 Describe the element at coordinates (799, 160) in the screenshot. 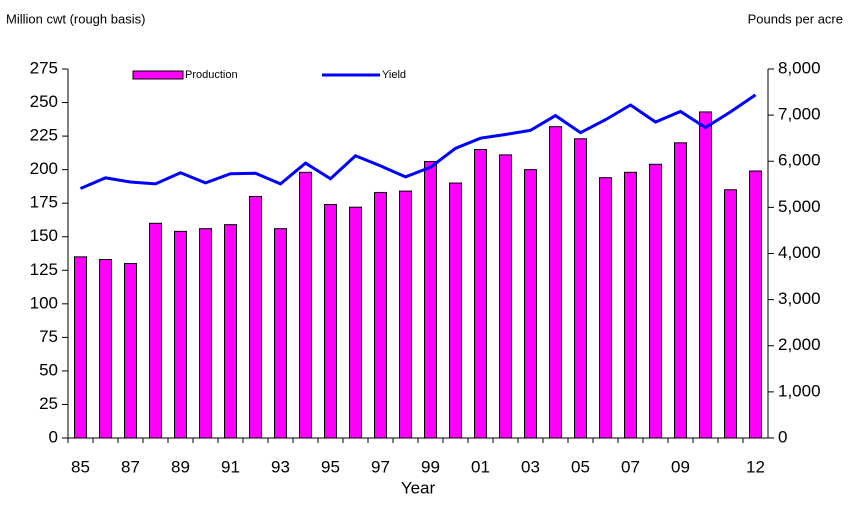

I see `y2-tick-label: 6,000` at that location.